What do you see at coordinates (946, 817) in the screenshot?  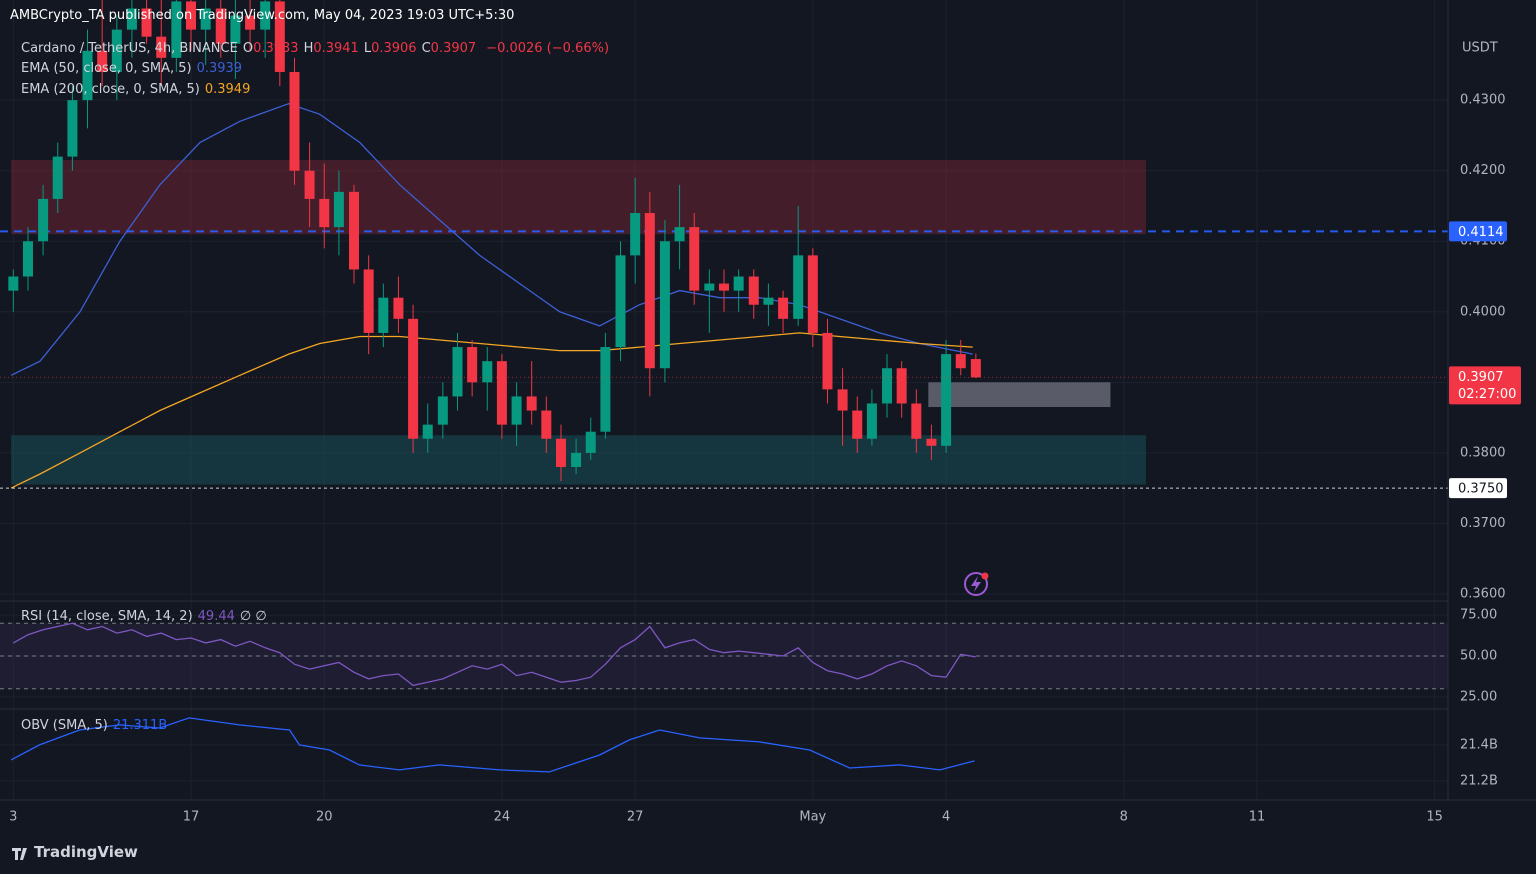 I see `x-tick-label: 4` at bounding box center [946, 817].